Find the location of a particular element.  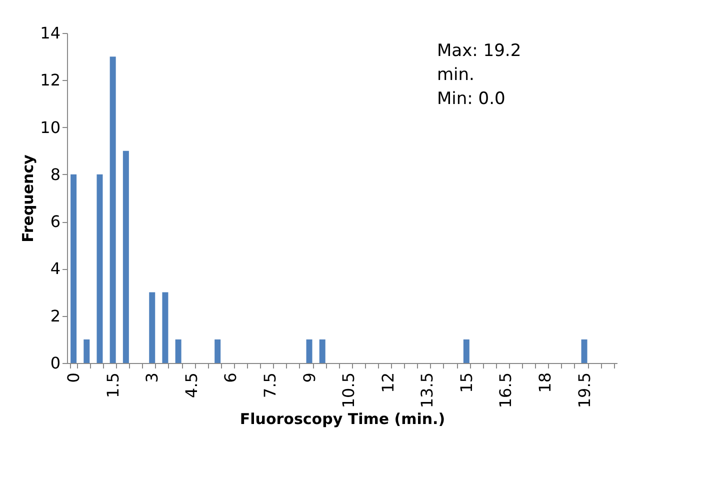

x-tick-label: 18 is located at coordinates (544, 382).